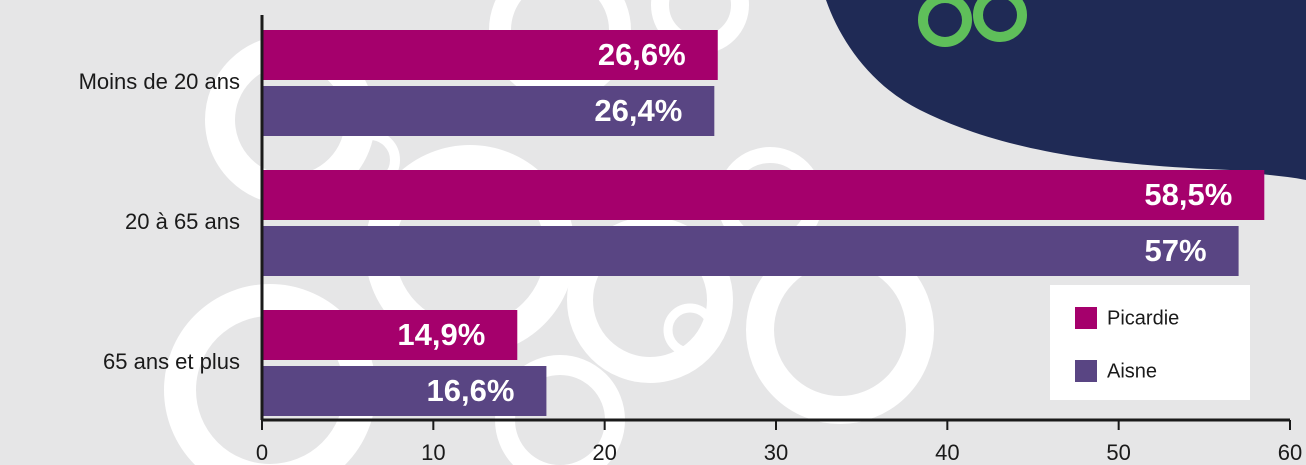 The height and width of the screenshot is (465, 1306). Describe the element at coordinates (1150, 342) in the screenshot. I see `legend-box` at that location.